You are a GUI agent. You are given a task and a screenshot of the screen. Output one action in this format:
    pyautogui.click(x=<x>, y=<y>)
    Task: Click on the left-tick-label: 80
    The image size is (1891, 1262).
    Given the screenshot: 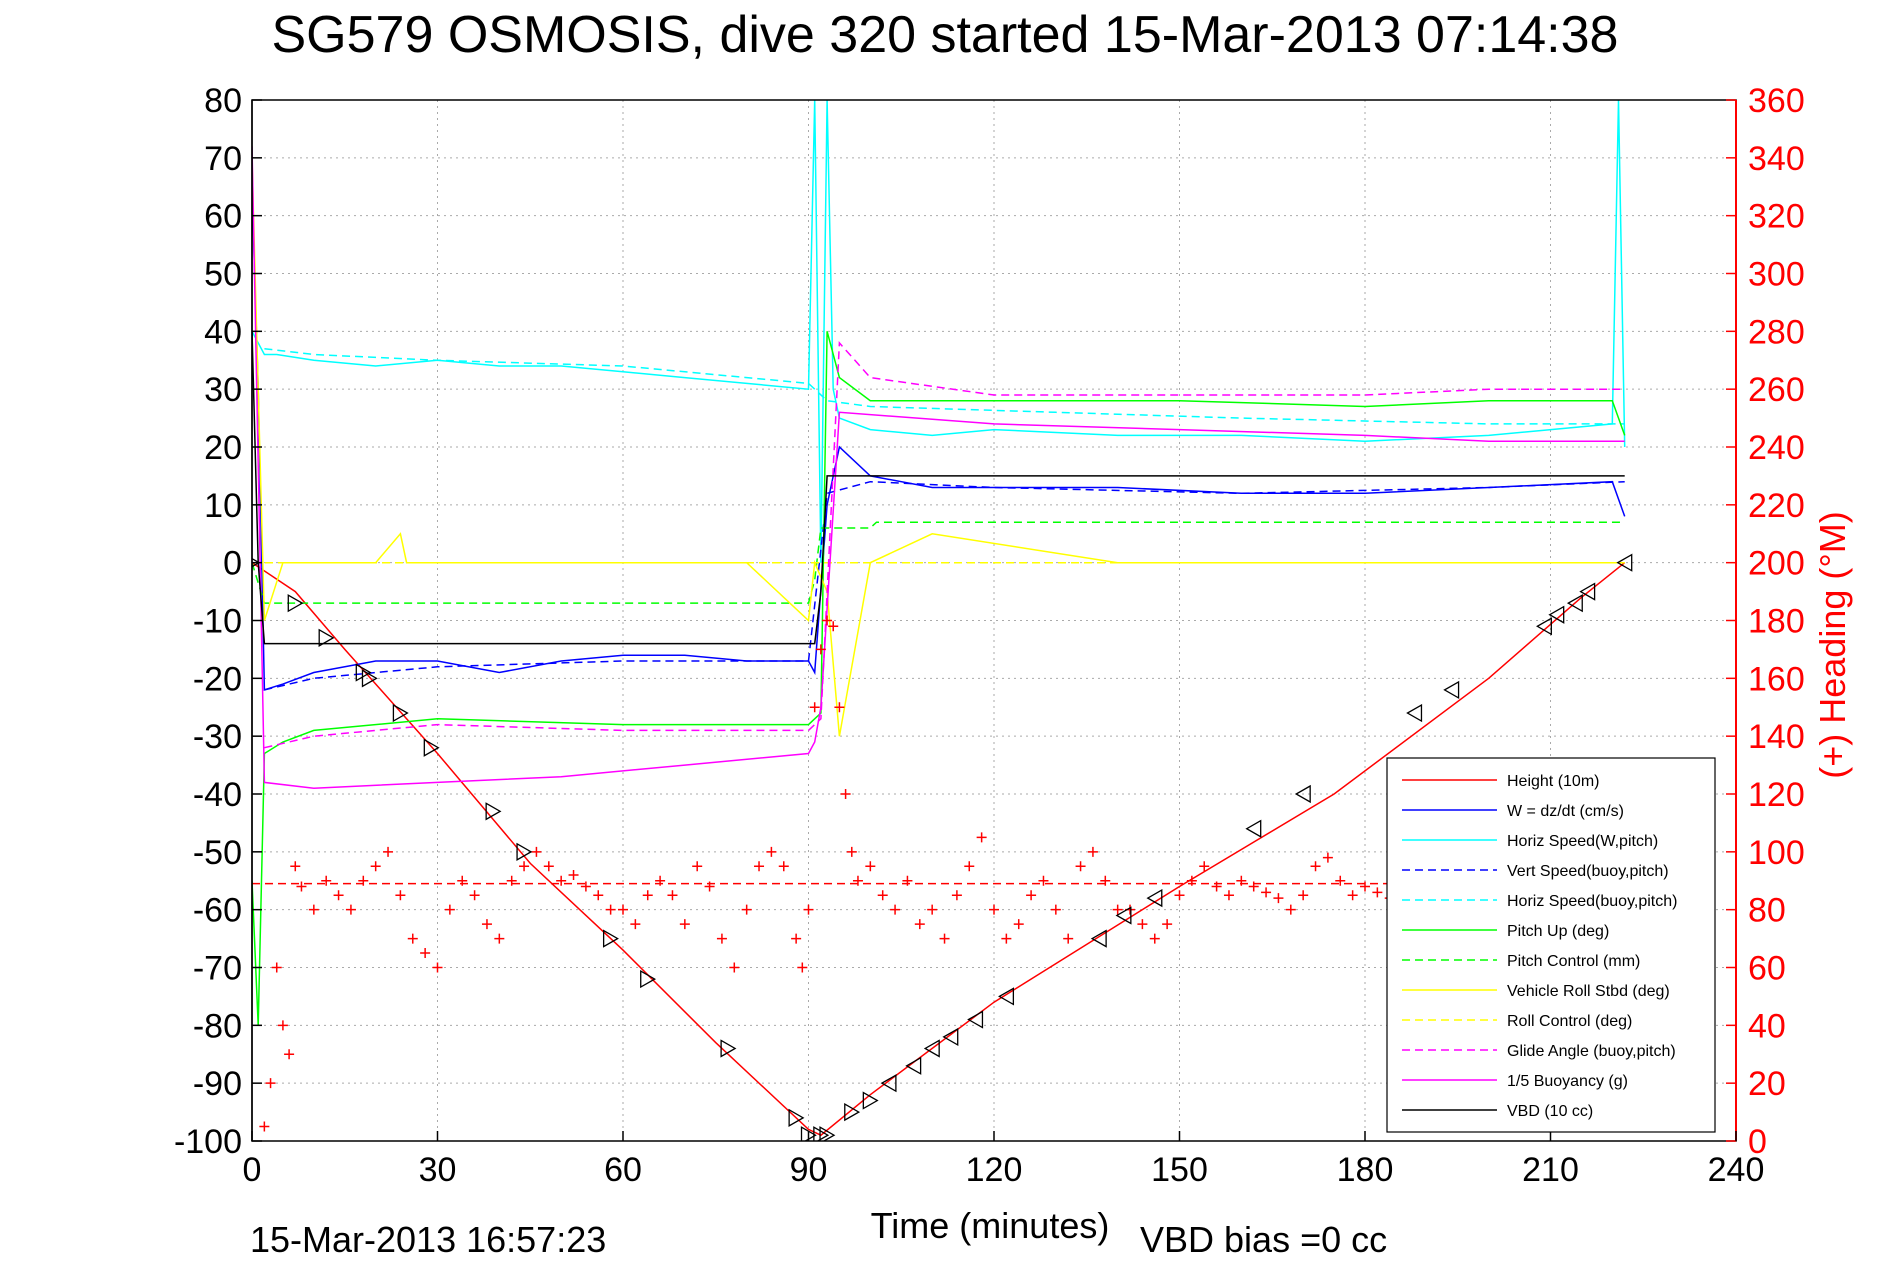 What is the action you would take?
    pyautogui.click(x=223, y=101)
    